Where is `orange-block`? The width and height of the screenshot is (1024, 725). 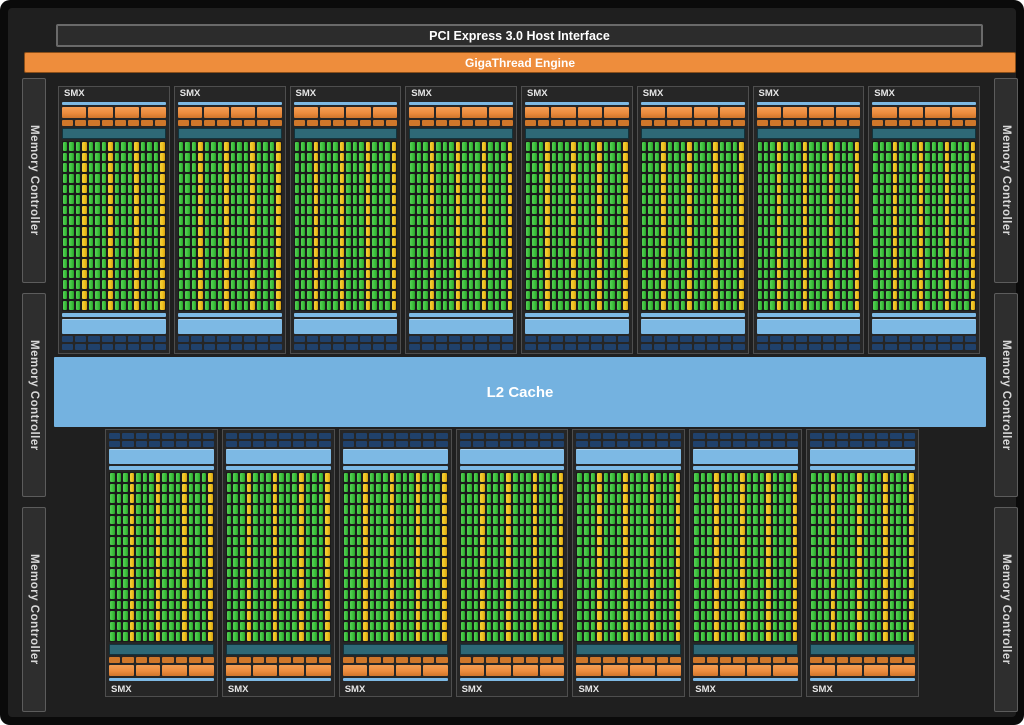 orange-block is located at coordinates (332, 112).